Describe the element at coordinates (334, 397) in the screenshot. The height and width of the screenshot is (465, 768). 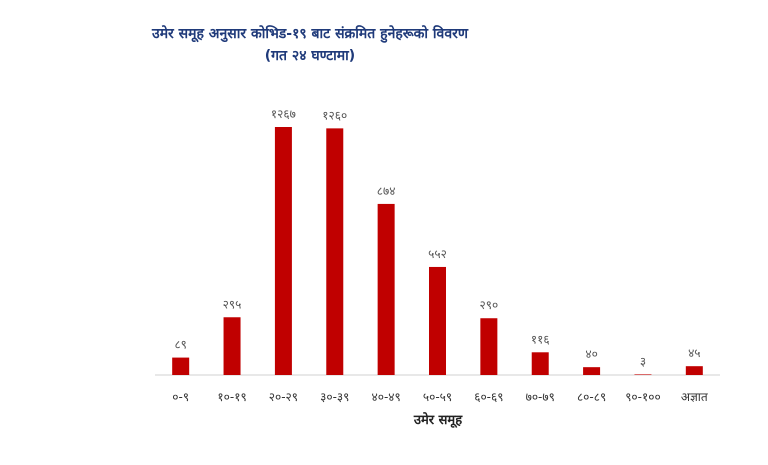
I see `x-tick-label-3: ३०-३९` at that location.